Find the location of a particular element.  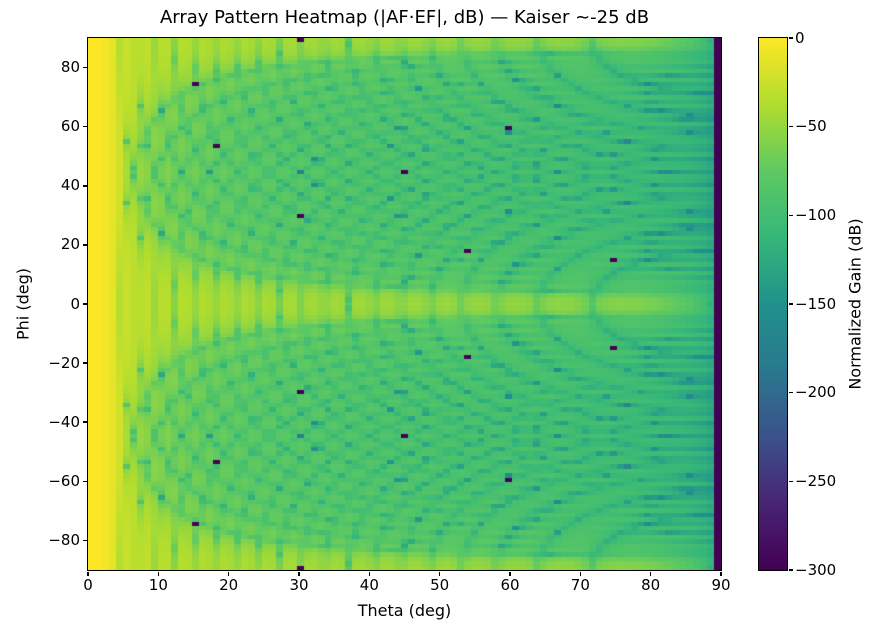

x-tick-label: 40 is located at coordinates (369, 585).